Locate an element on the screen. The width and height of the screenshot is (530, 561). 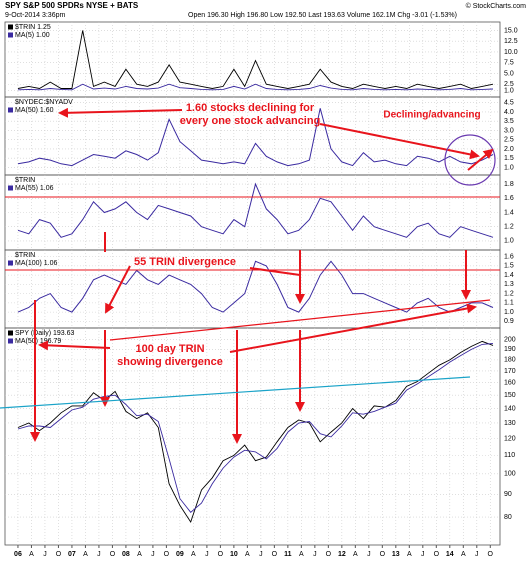
x-tick-label: 12 is located at coordinates (342, 554).